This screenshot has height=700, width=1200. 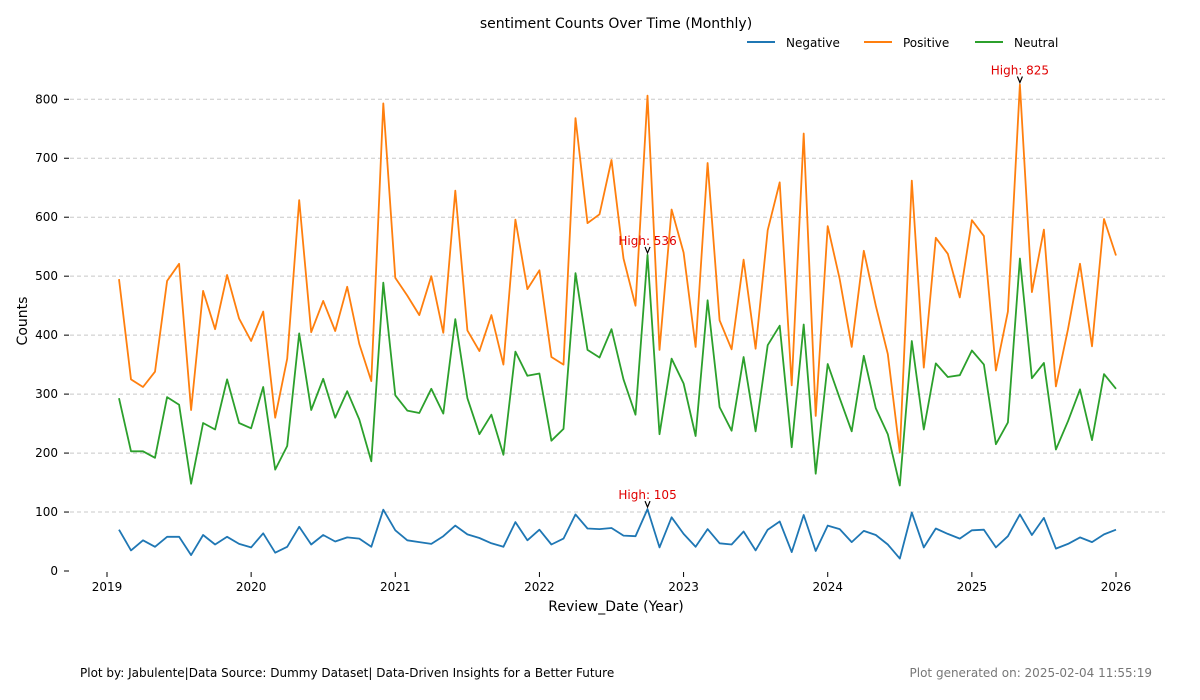 What do you see at coordinates (617, 534) in the screenshot?
I see `series-line-negative` at bounding box center [617, 534].